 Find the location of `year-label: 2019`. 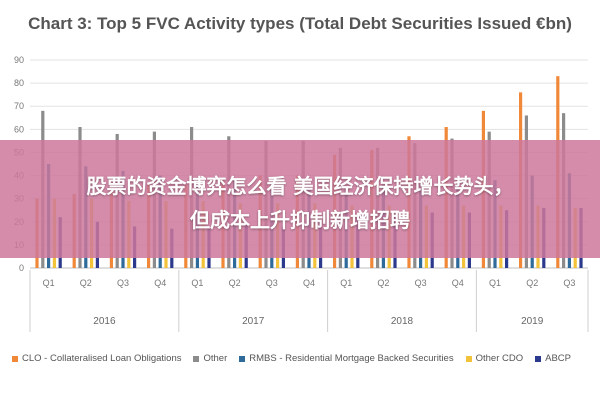

year-label: 2019 is located at coordinates (532, 321).